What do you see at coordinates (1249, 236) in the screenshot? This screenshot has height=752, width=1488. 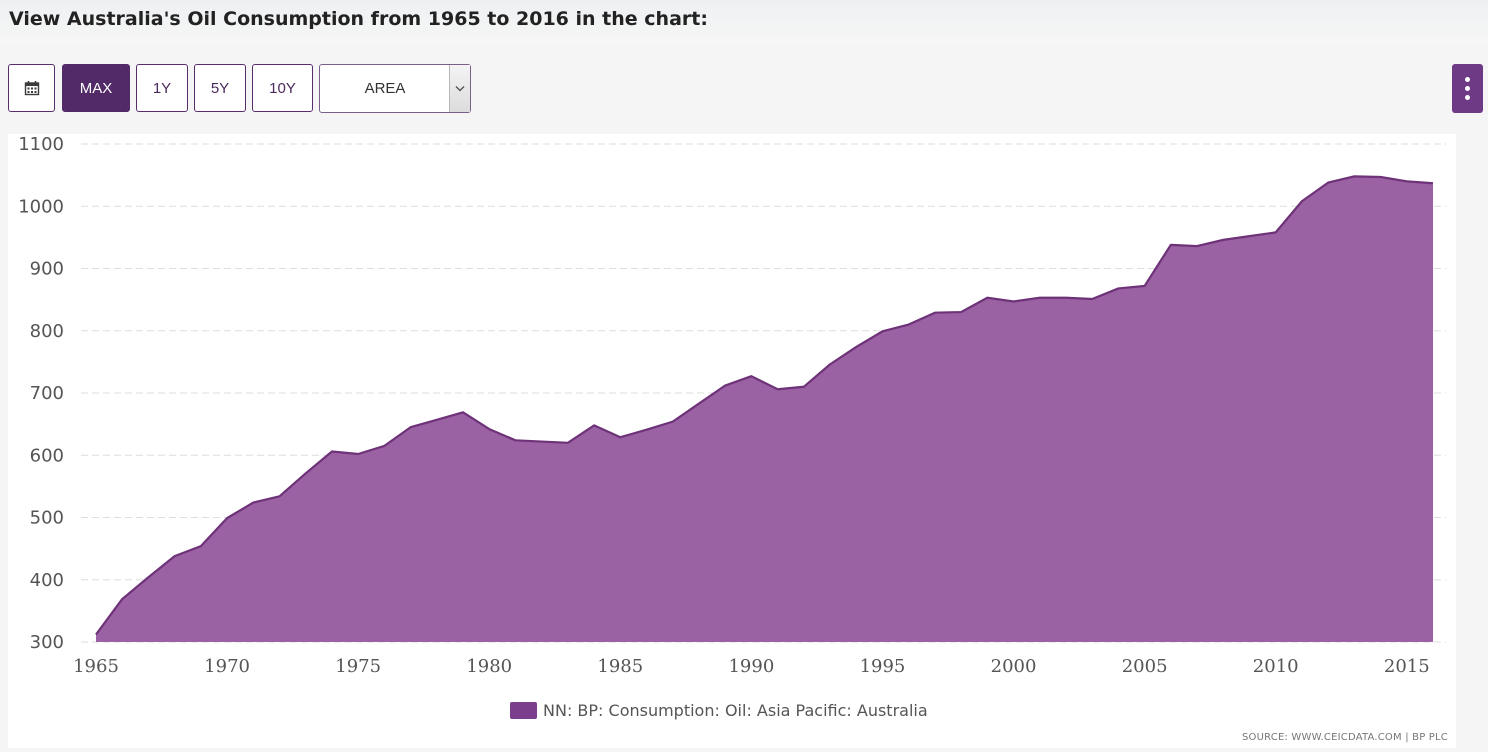 I see `data-point: 2009: 952` at bounding box center [1249, 236].